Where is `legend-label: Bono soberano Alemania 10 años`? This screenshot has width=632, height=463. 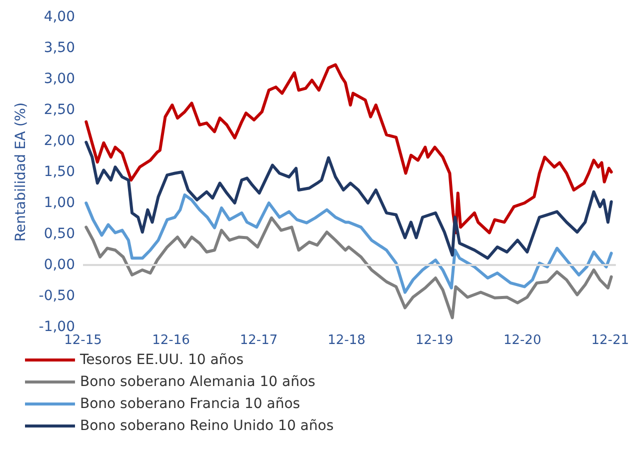
legend-label: Bono soberano Alemania 10 años is located at coordinates (198, 382).